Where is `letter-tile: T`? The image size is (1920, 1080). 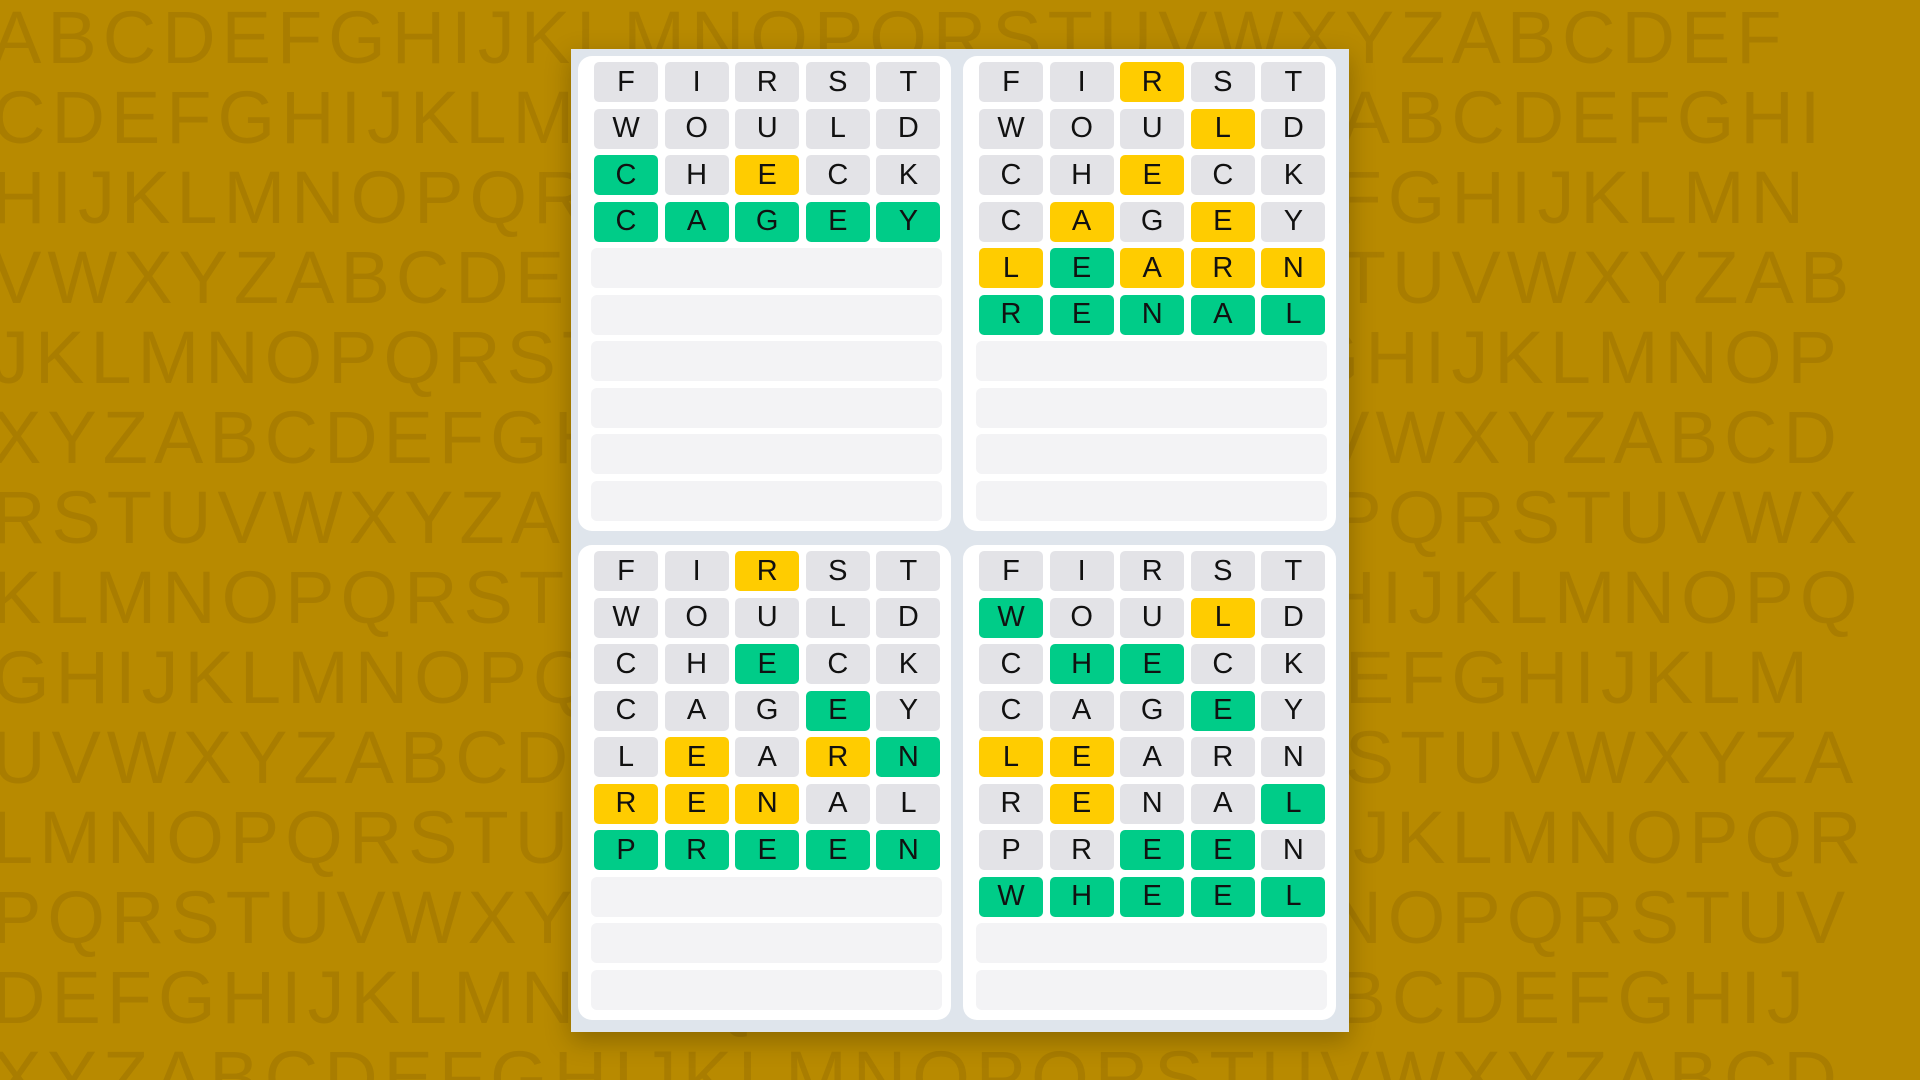 letter-tile: T is located at coordinates (1293, 82).